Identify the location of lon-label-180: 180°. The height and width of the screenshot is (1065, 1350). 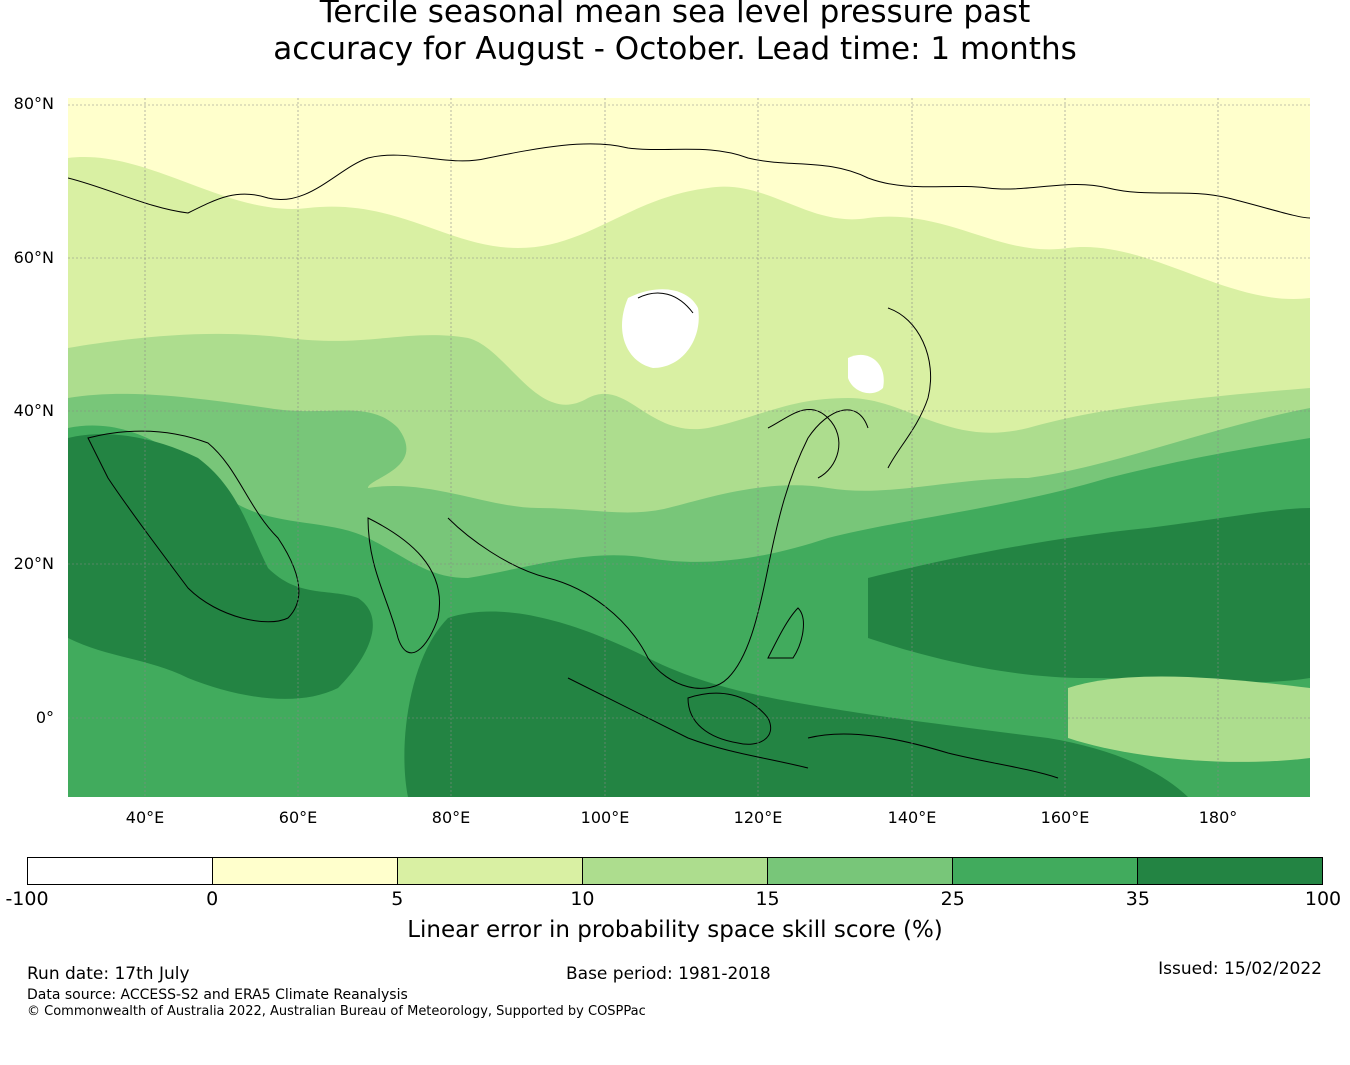
(1218, 817).